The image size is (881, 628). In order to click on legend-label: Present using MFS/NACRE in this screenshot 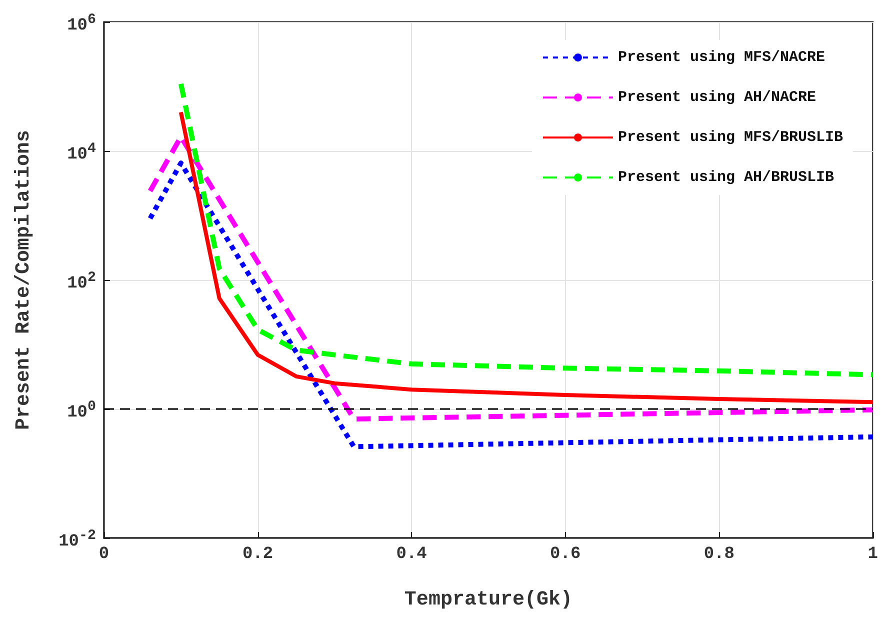, I will do `click(722, 57)`.